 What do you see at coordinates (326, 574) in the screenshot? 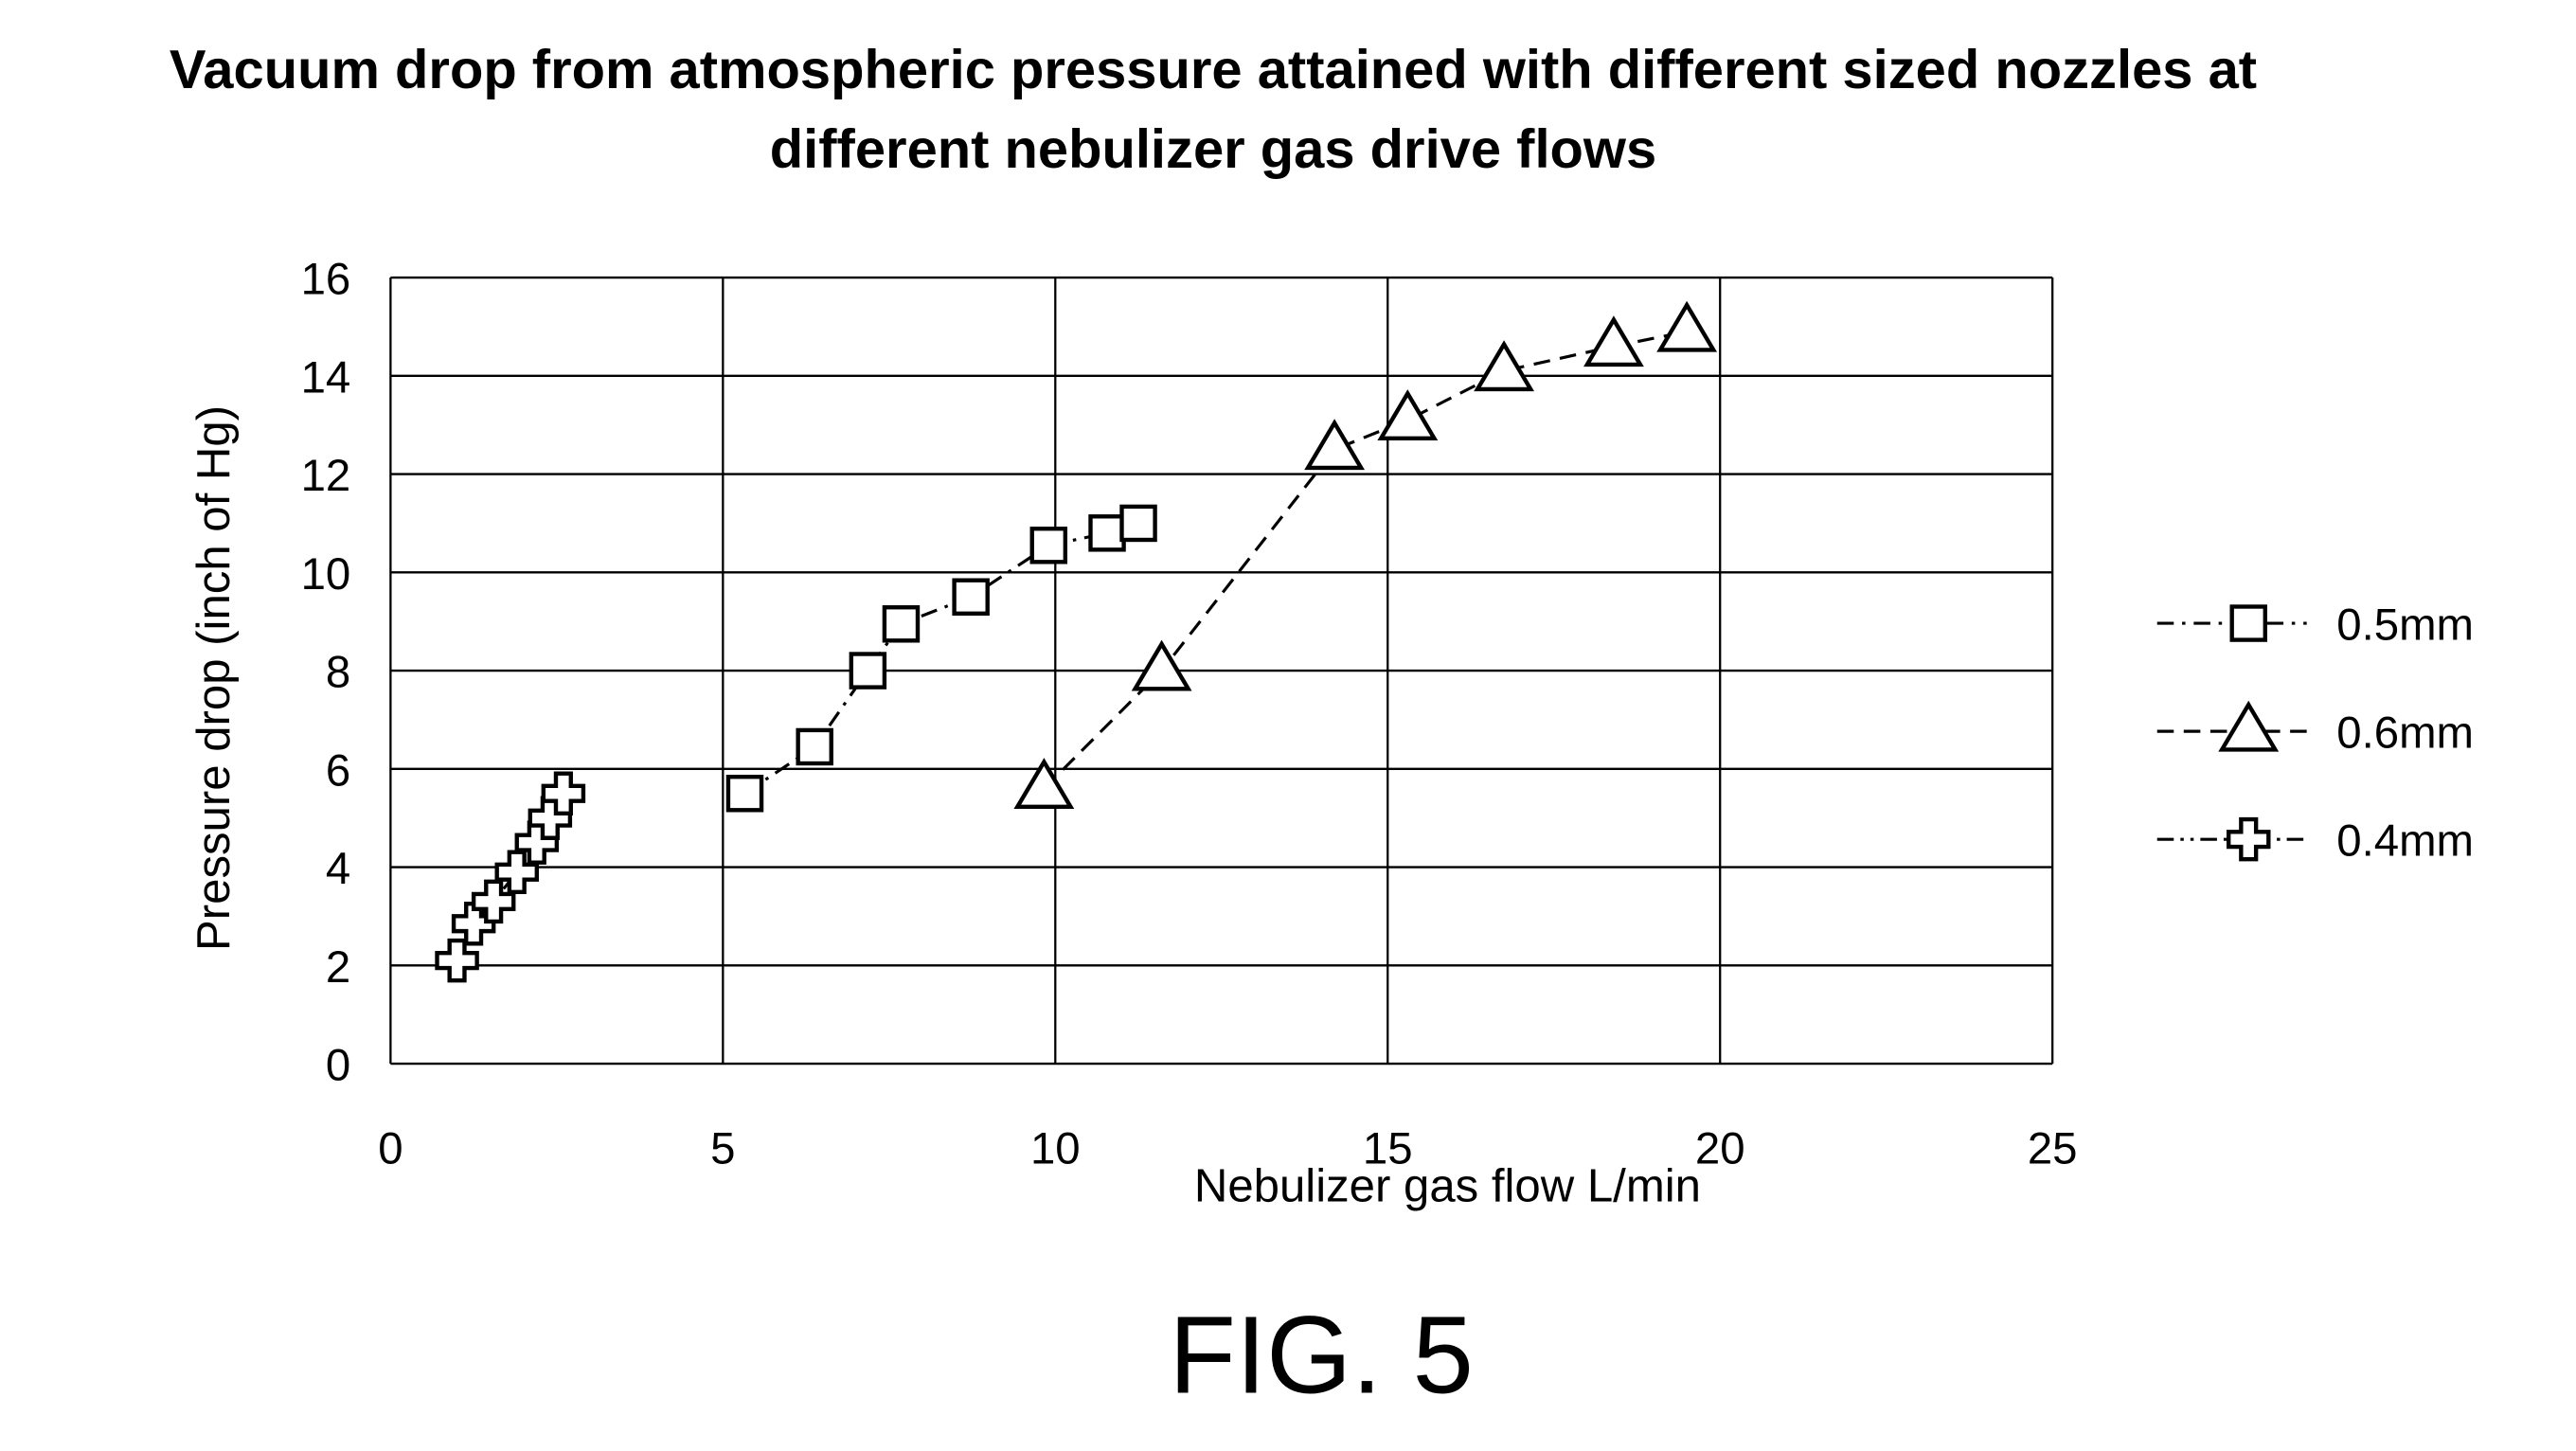
I see `y-tick-label: 10` at bounding box center [326, 574].